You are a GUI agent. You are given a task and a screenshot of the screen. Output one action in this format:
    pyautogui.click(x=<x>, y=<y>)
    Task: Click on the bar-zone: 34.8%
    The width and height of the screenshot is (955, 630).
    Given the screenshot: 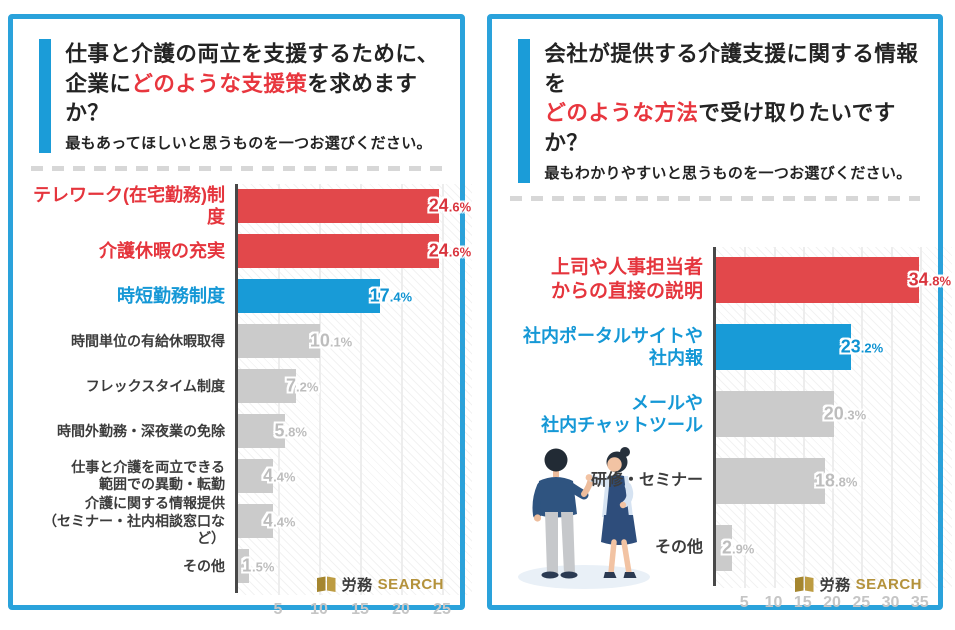 What is the action you would take?
    pyautogui.click(x=833, y=280)
    